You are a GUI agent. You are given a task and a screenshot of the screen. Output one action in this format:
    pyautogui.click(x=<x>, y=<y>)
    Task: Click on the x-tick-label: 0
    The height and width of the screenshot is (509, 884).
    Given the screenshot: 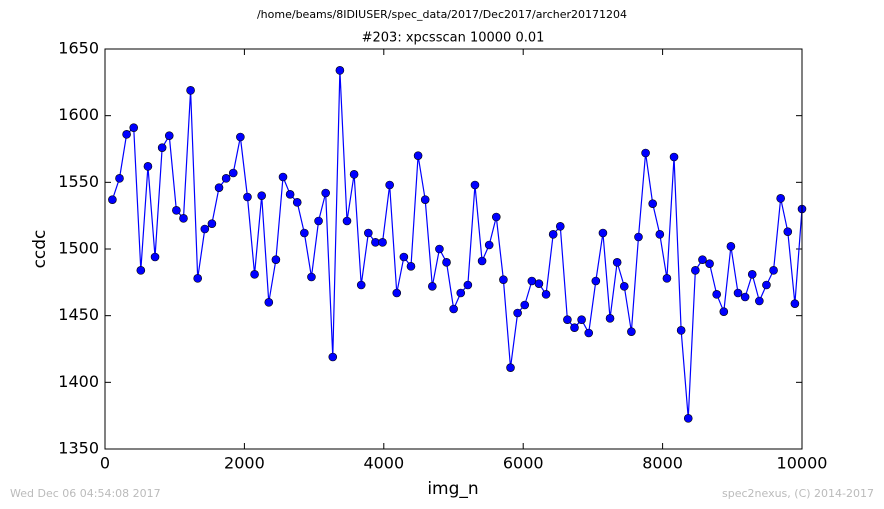 What is the action you would take?
    pyautogui.click(x=105, y=463)
    